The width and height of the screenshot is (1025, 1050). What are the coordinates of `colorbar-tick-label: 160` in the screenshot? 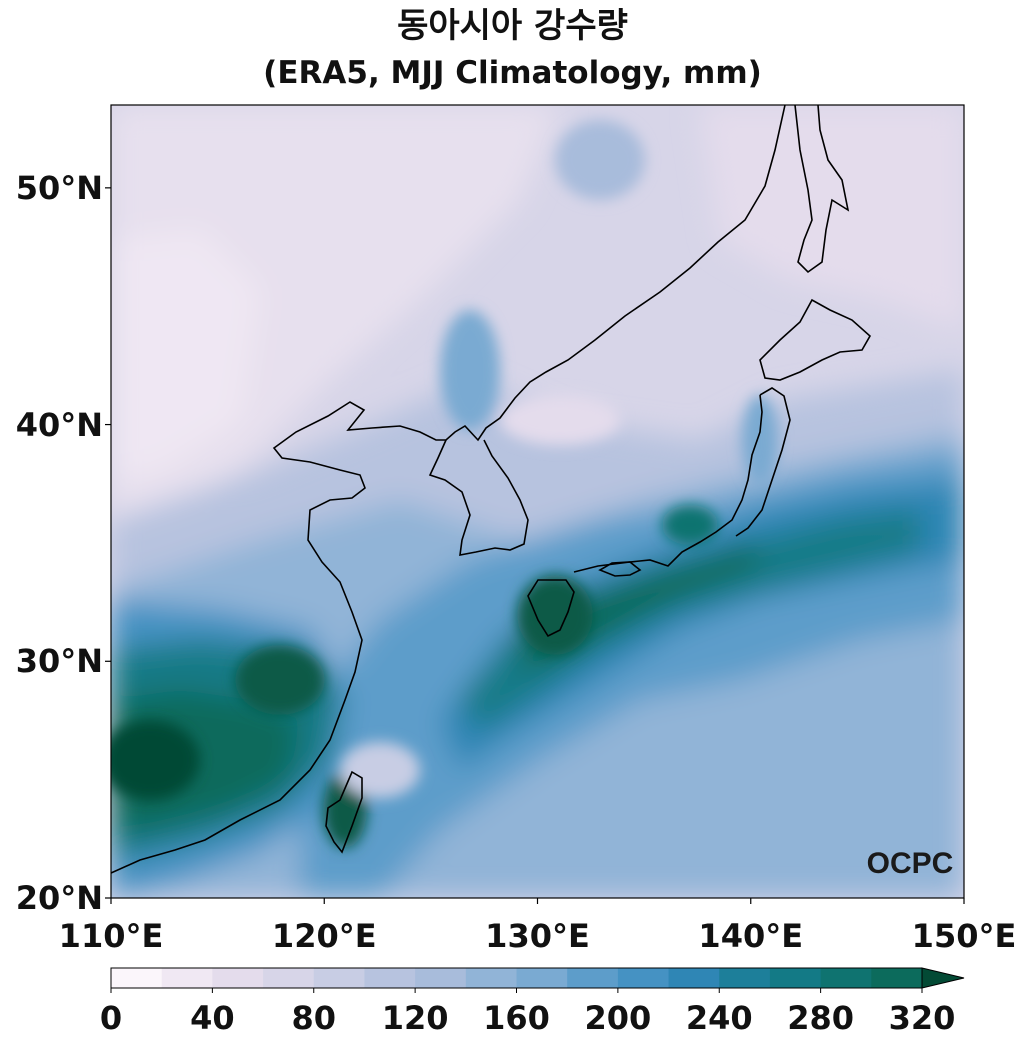 It's located at (516, 1018).